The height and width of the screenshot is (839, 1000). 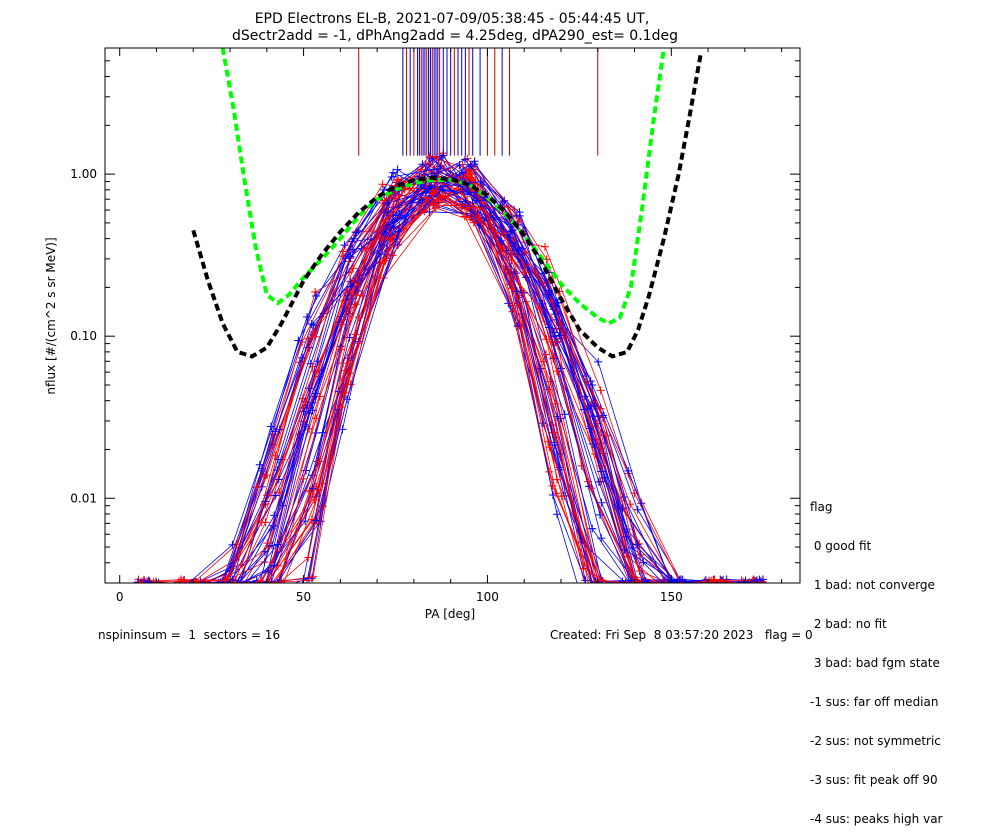 What do you see at coordinates (671, 597) in the screenshot?
I see `x-tick-label: 150` at bounding box center [671, 597].